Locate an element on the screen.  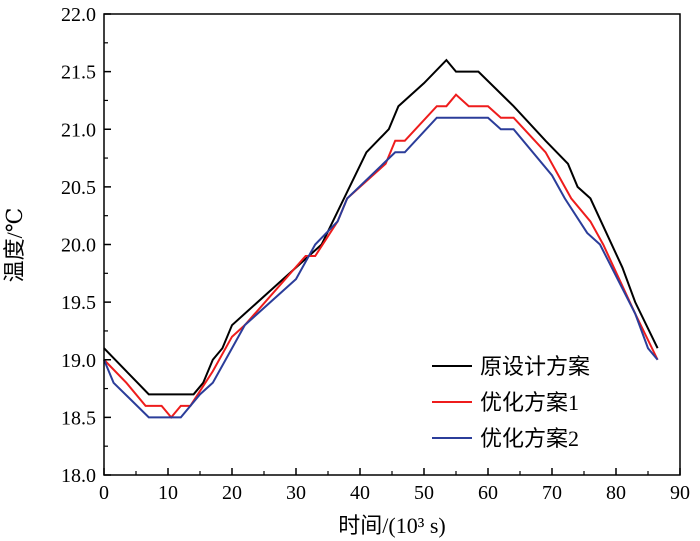
x-tick-label: 90 is located at coordinates (680, 493).